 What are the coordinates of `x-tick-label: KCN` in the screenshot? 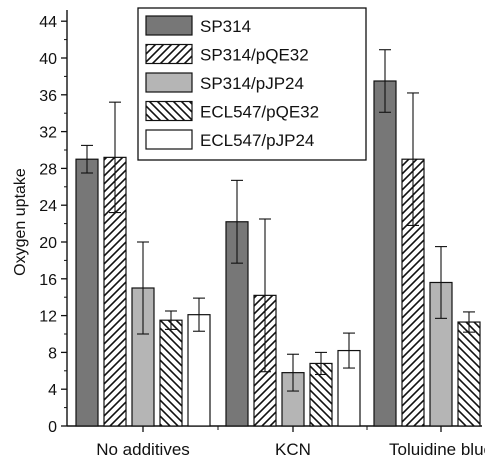 It's located at (293, 449).